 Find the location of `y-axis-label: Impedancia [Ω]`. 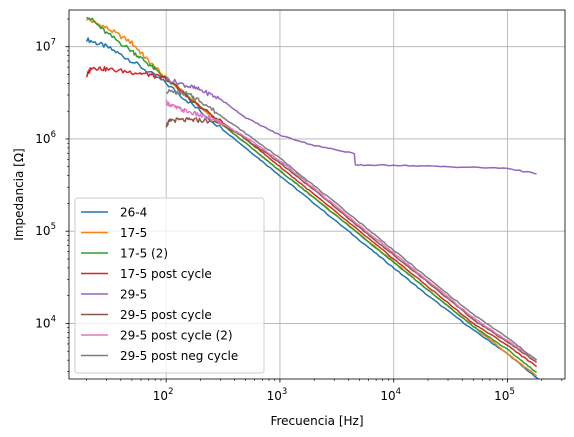

y-axis-label: Impedancia [Ω] is located at coordinates (19, 194).